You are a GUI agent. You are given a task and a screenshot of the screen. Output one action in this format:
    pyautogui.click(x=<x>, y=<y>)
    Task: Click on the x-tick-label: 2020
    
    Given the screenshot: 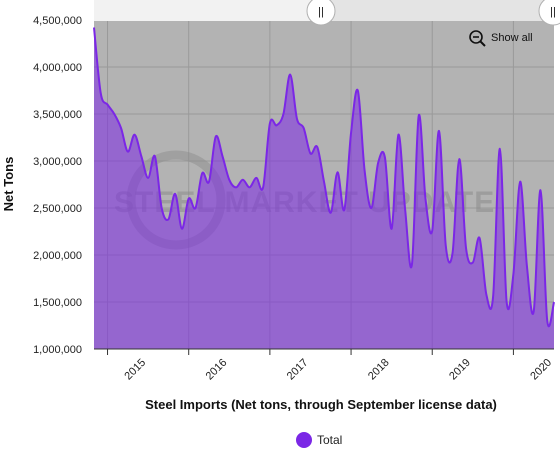 What is the action you would take?
    pyautogui.click(x=541, y=370)
    